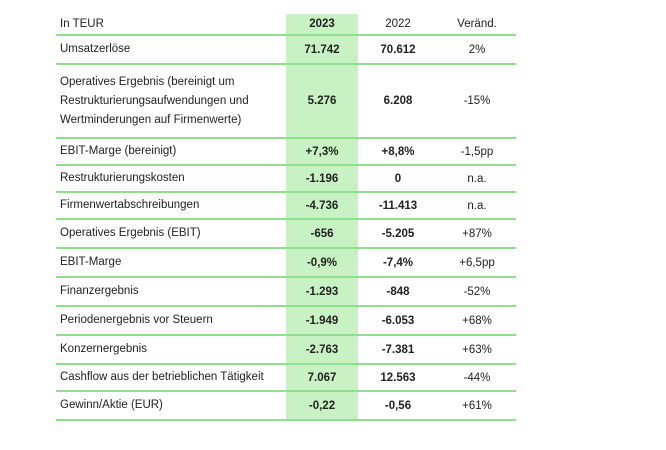 Image resolution: width=666 pixels, height=450 pixels. What do you see at coordinates (322, 25) in the screenshot?
I see `header-current-year: 2023` at bounding box center [322, 25].